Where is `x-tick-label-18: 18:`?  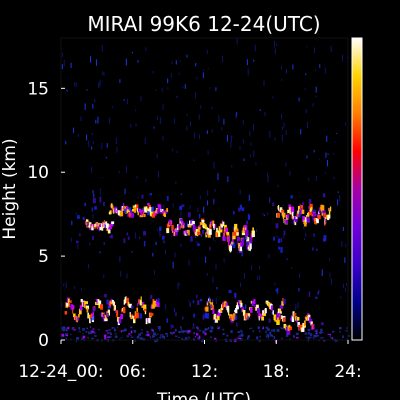 x-tick-label-18: 18: is located at coordinates (276, 372).